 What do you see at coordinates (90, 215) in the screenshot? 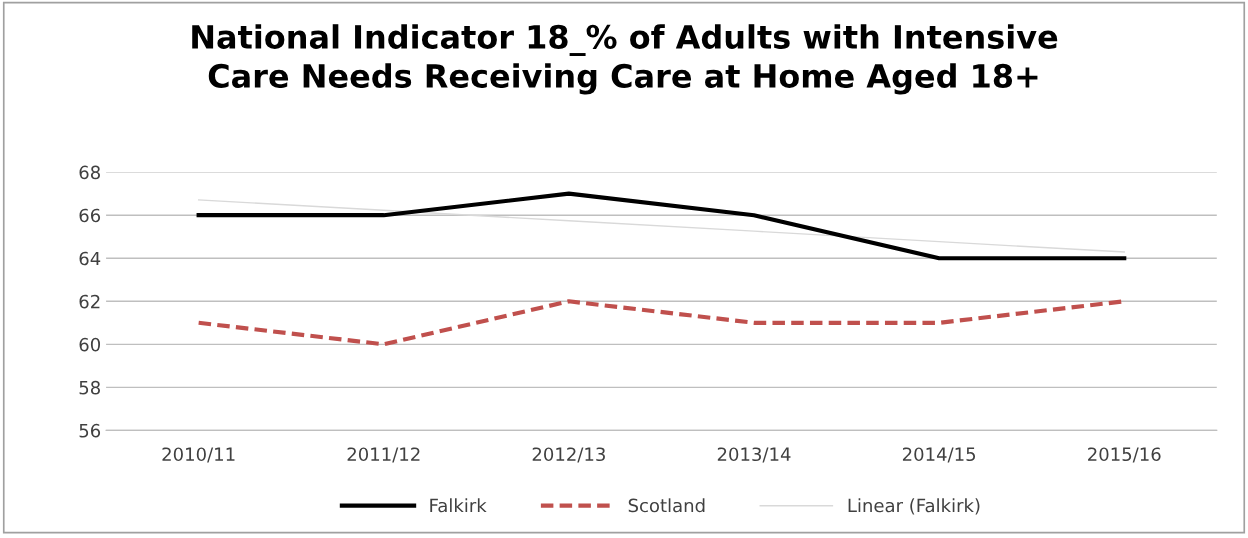
I see `y-tick-label: 66` at bounding box center [90, 215].